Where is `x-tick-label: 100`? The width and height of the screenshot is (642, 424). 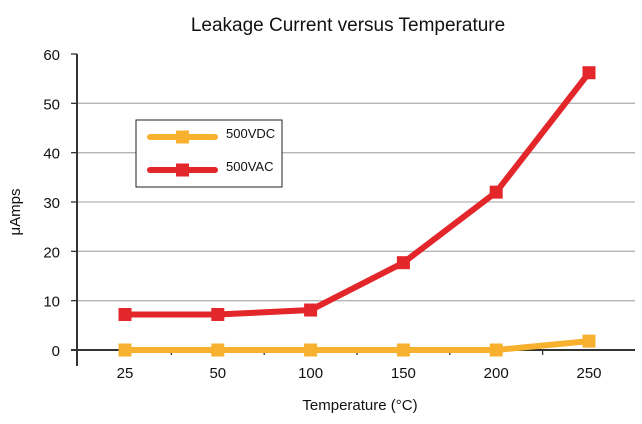
x-tick-label: 100 is located at coordinates (310, 373).